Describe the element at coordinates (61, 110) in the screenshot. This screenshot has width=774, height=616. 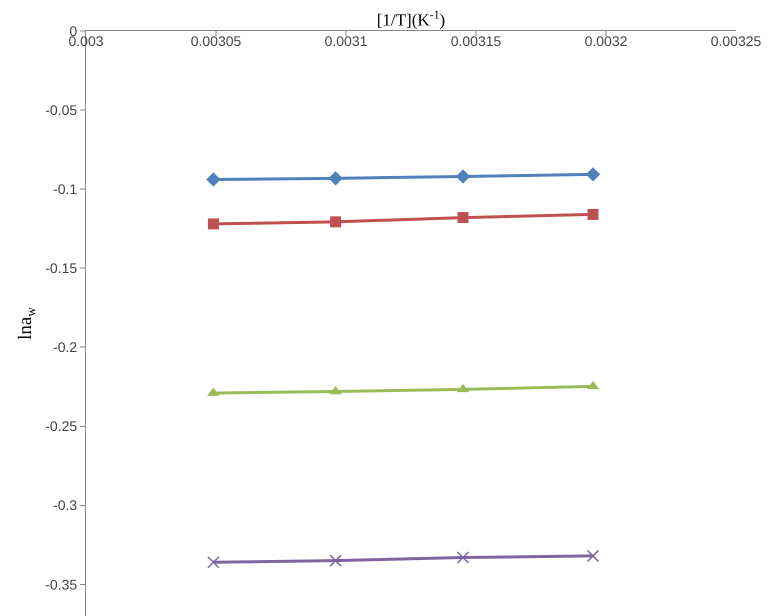
I see `y-tick-label: -0.05` at that location.